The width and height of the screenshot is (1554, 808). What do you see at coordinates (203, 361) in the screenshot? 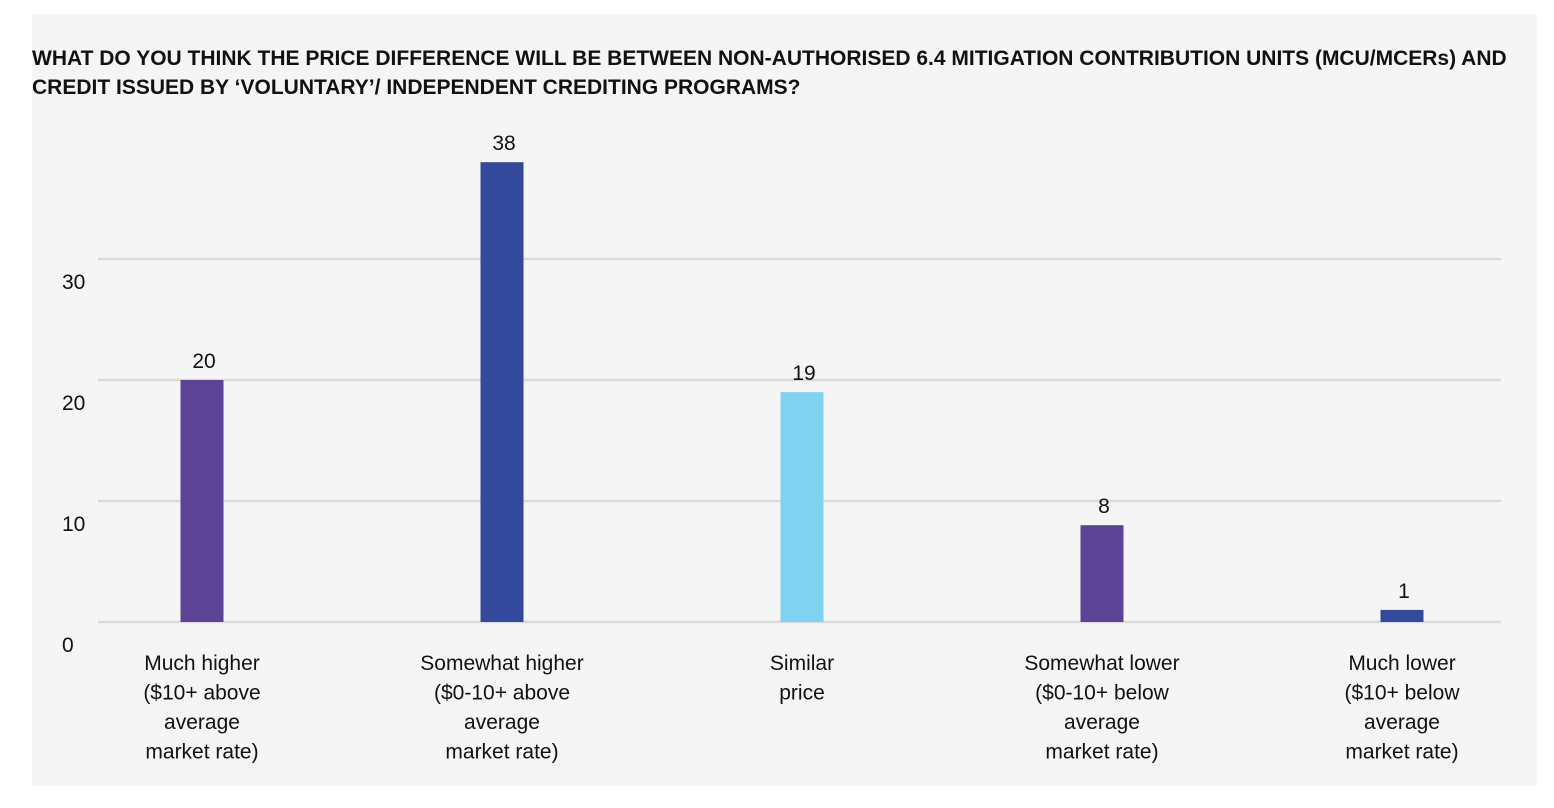
I see `data-label: 20` at bounding box center [203, 361].